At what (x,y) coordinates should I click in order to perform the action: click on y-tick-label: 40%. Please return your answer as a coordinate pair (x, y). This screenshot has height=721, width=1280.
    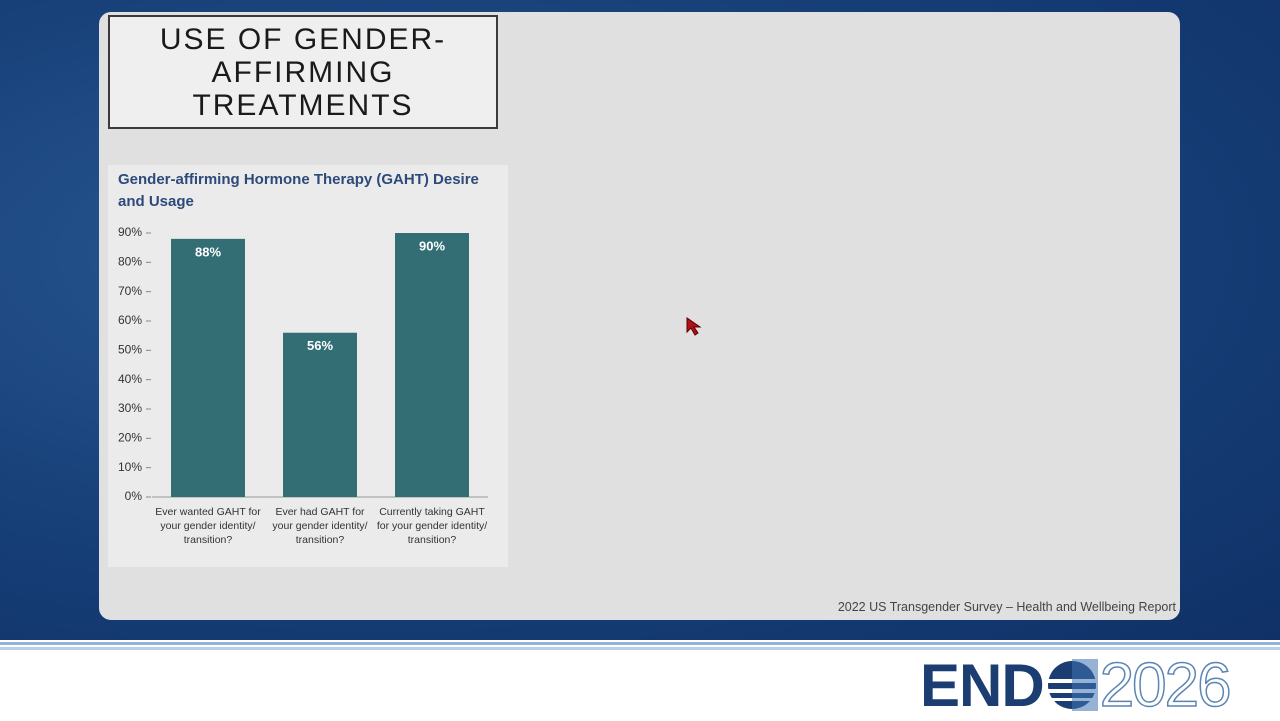
    Looking at the image, I should click on (130, 379).